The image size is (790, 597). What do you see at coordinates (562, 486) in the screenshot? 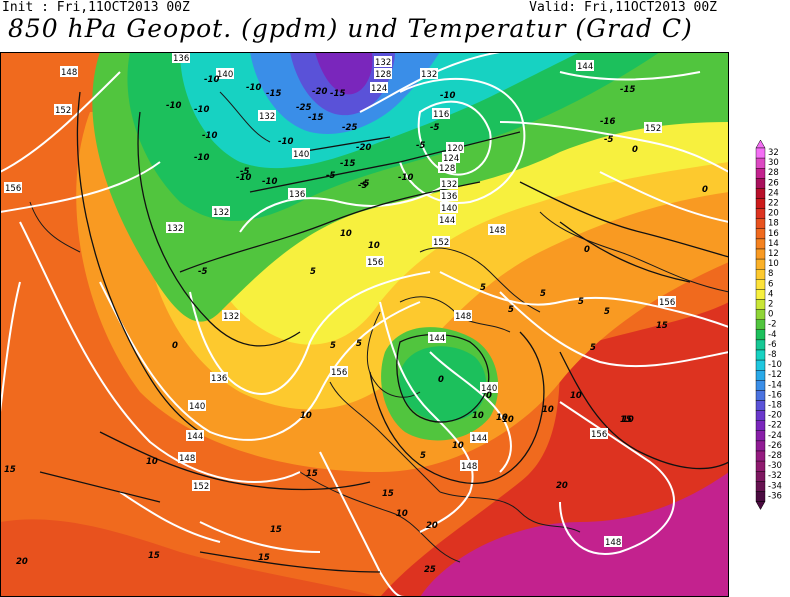
I see `temp-label: 20` at bounding box center [562, 486].